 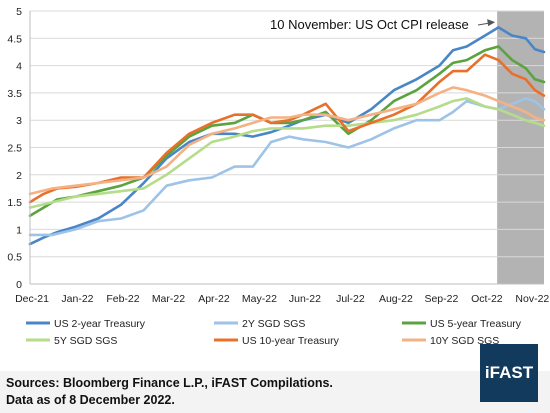 What do you see at coordinates (273, 324) in the screenshot?
I see `legend-label-2: 2Y SGD SGS` at bounding box center [273, 324].